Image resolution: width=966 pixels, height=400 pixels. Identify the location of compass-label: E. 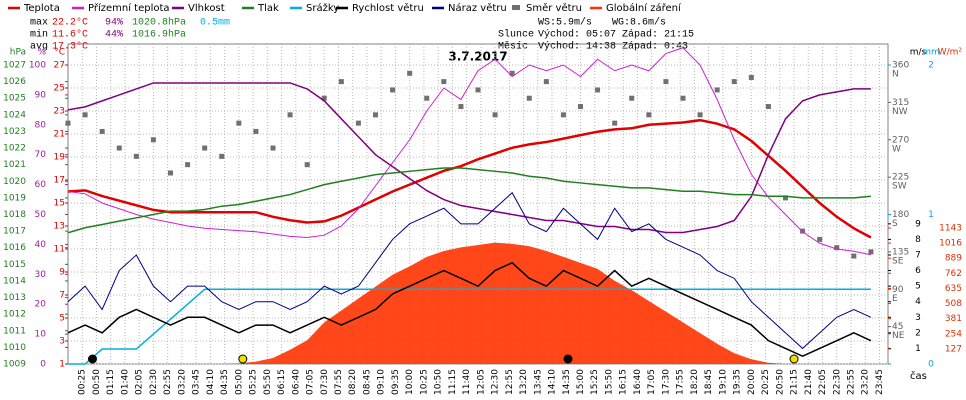
(895, 299).